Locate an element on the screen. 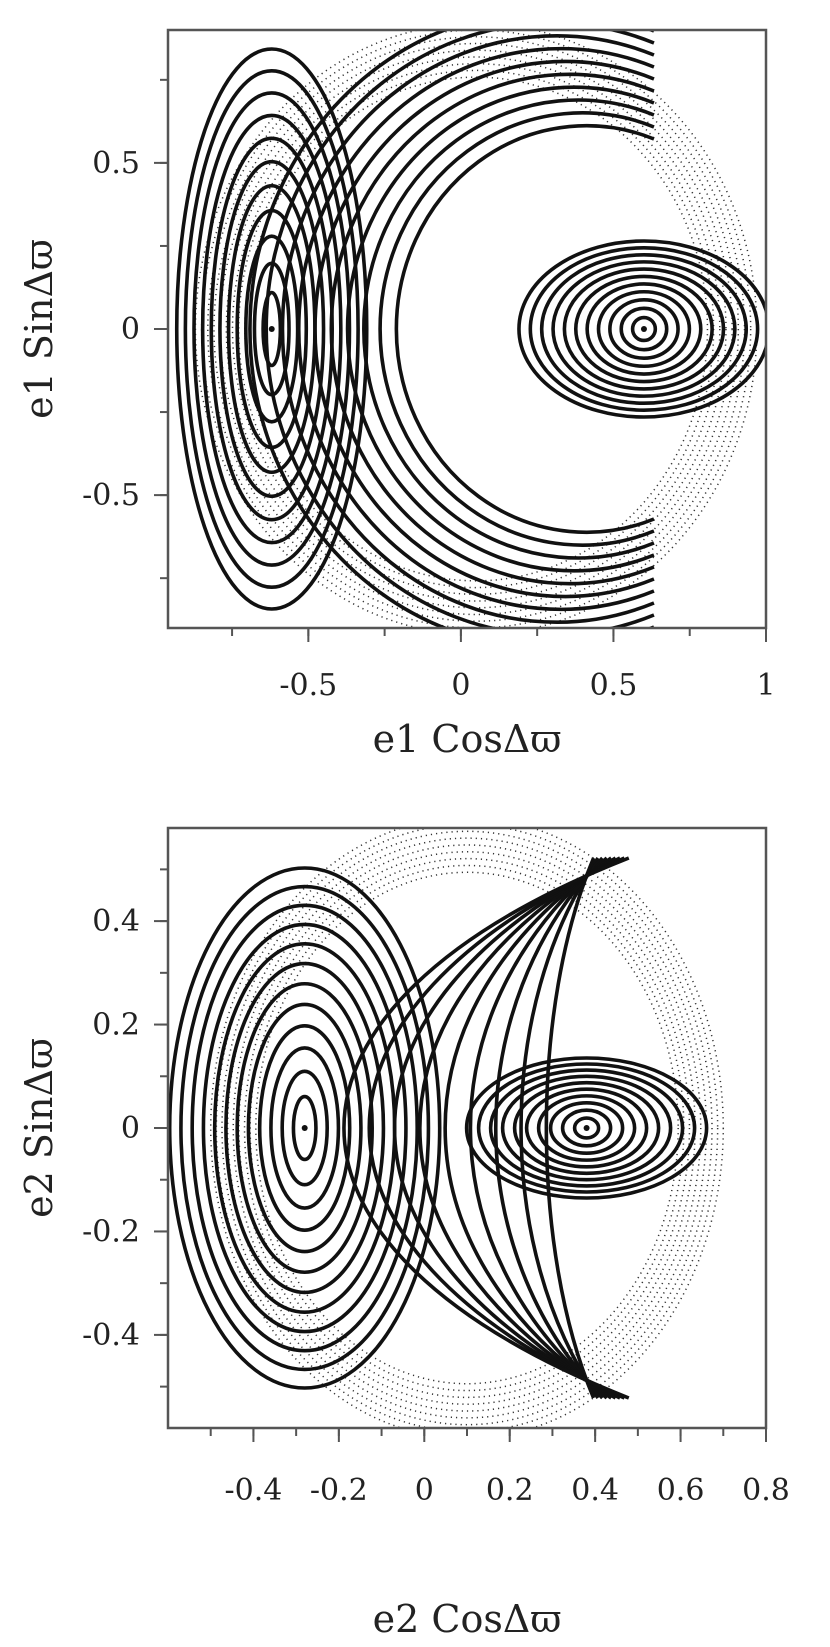 This screenshot has height=1647, width=830. y-tick-label: 0.5 is located at coordinates (116, 163).